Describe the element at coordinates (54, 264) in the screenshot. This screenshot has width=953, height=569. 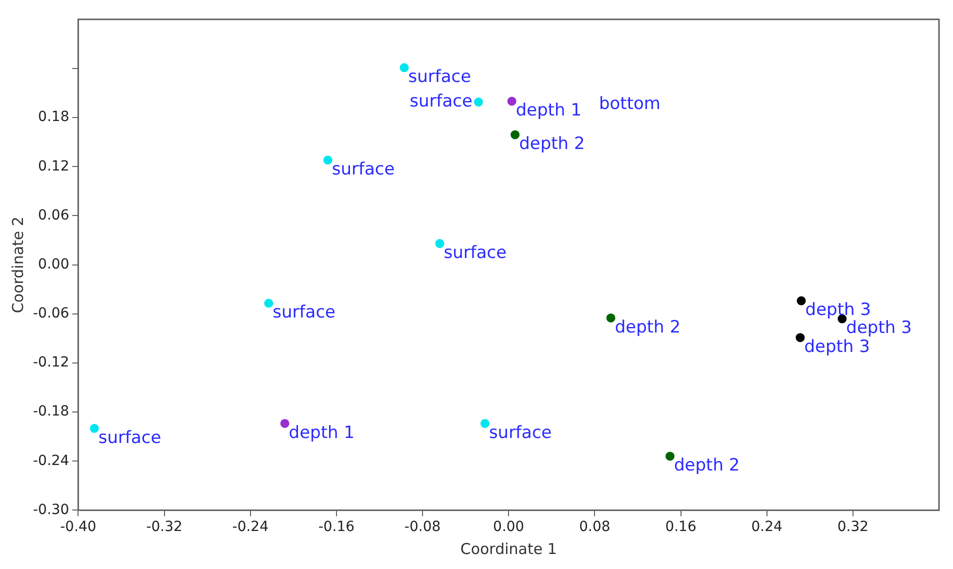
I see `y-tick-label: 0.00` at that location.